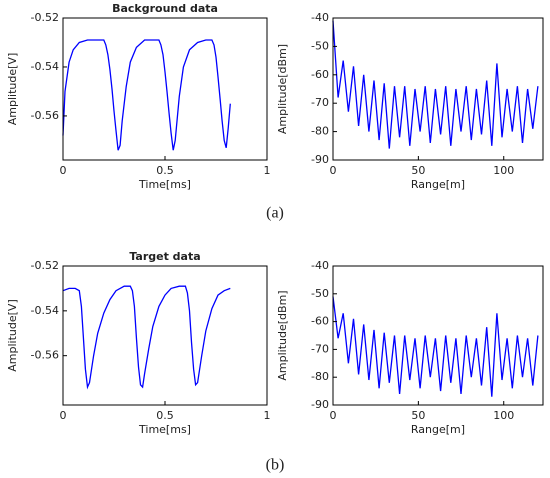  What do you see at coordinates (275, 465) in the screenshot?
I see `panel-label: (b)` at bounding box center [275, 465].